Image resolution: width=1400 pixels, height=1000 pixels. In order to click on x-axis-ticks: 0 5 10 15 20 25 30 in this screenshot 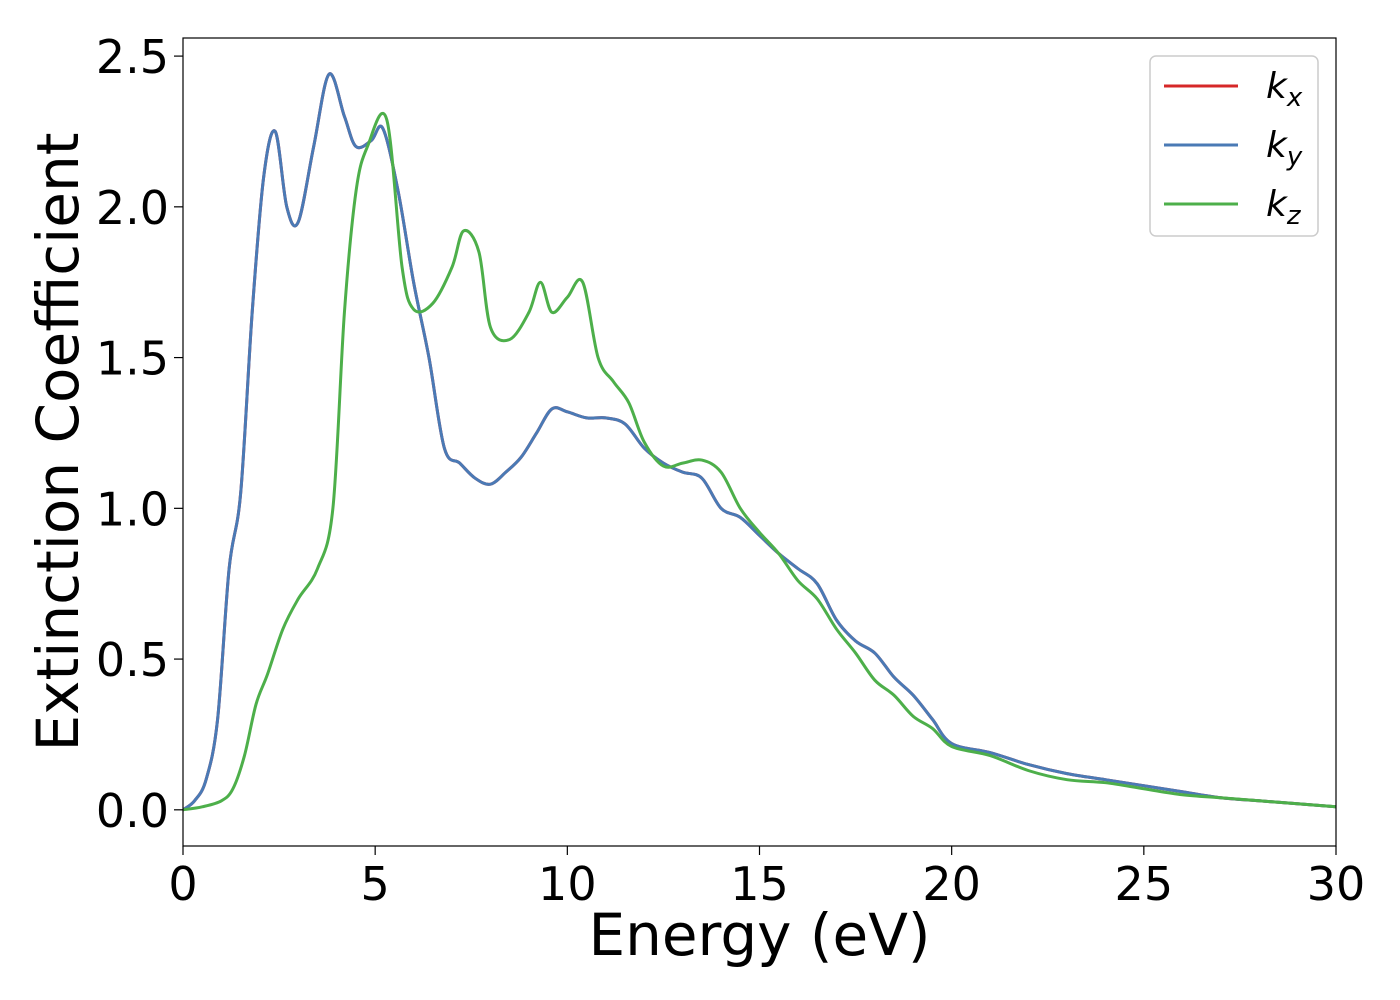, I will do `click(766, 878)`.